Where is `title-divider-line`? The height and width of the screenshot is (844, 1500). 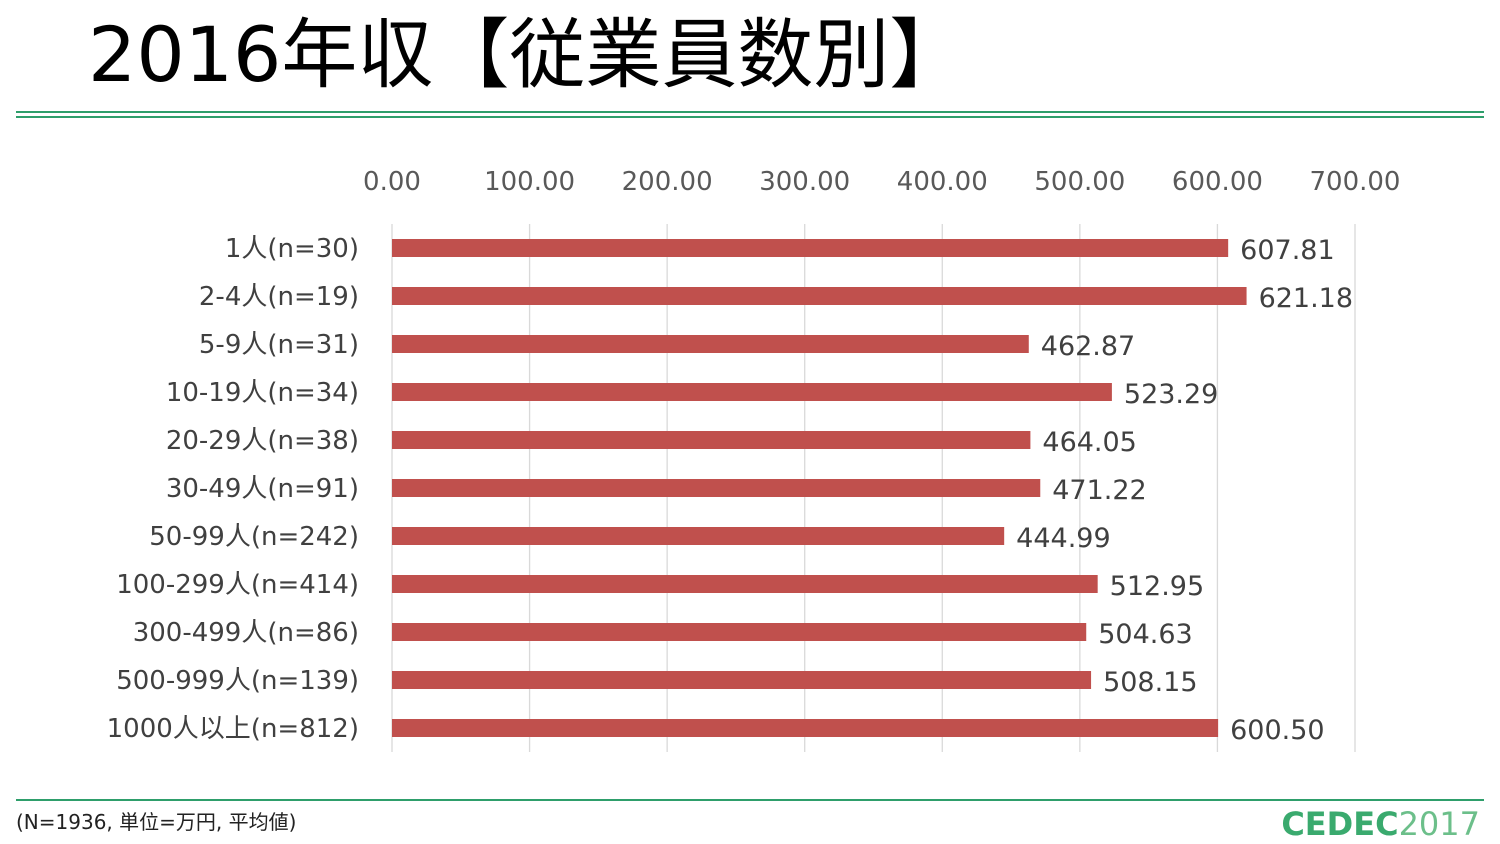 title-divider-line is located at coordinates (750, 112).